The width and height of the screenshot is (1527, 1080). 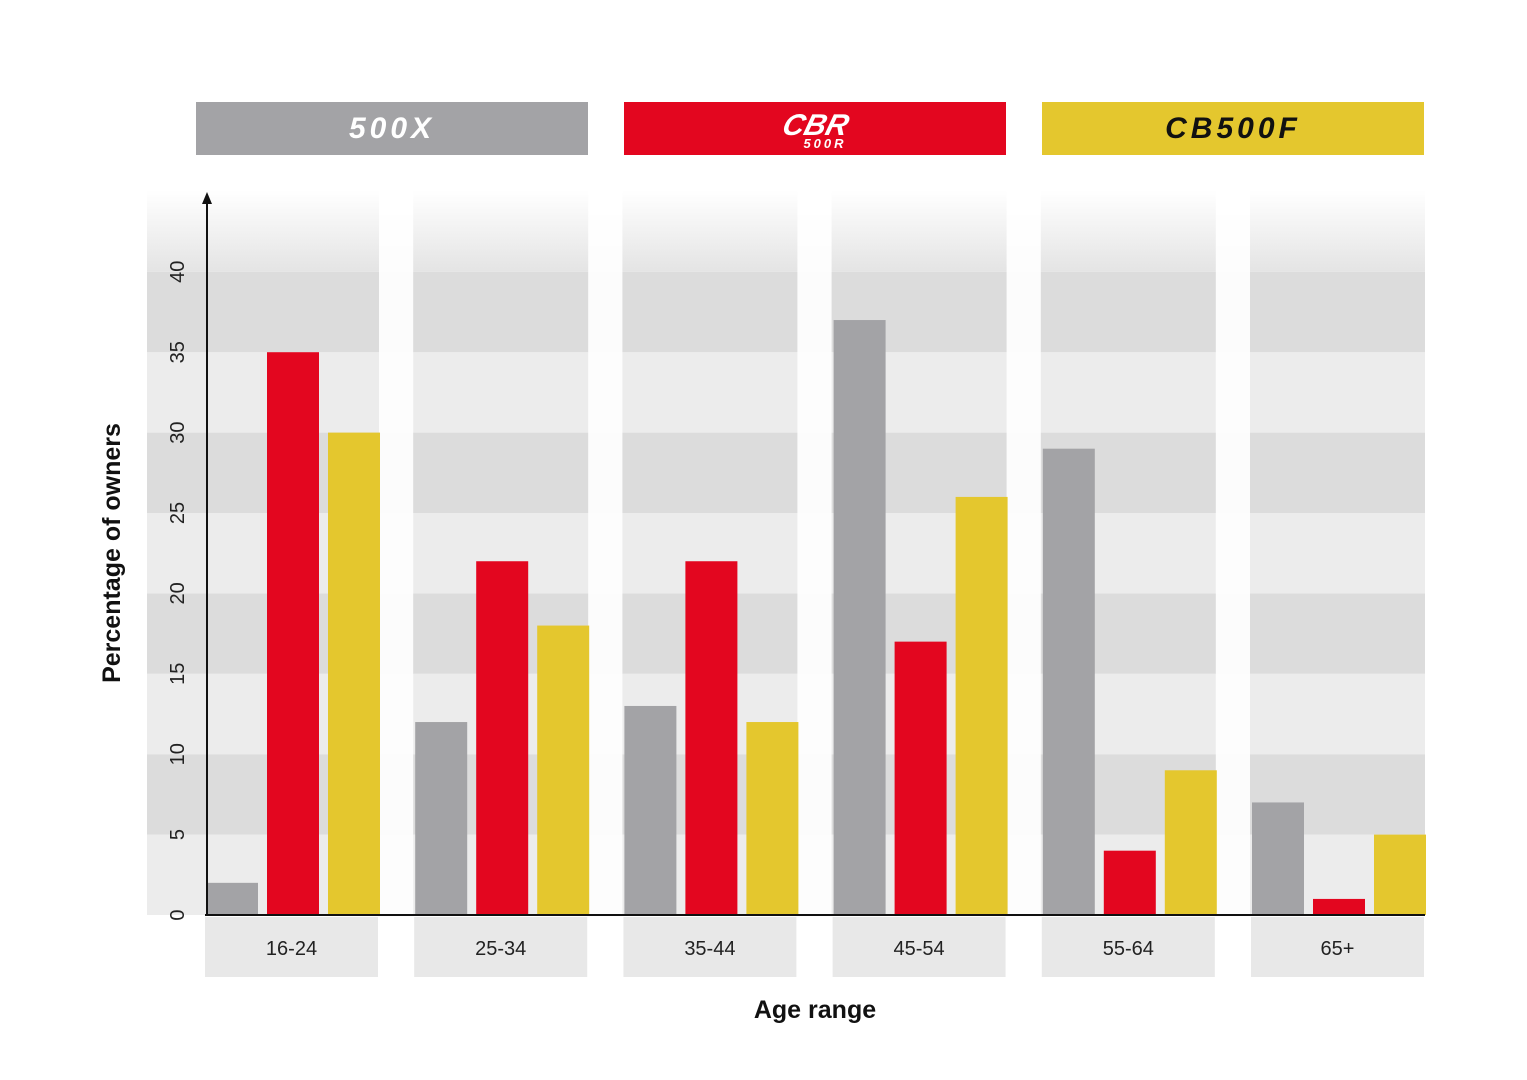 I want to click on y-axis-title: Percentage of owners, so click(x=112, y=553).